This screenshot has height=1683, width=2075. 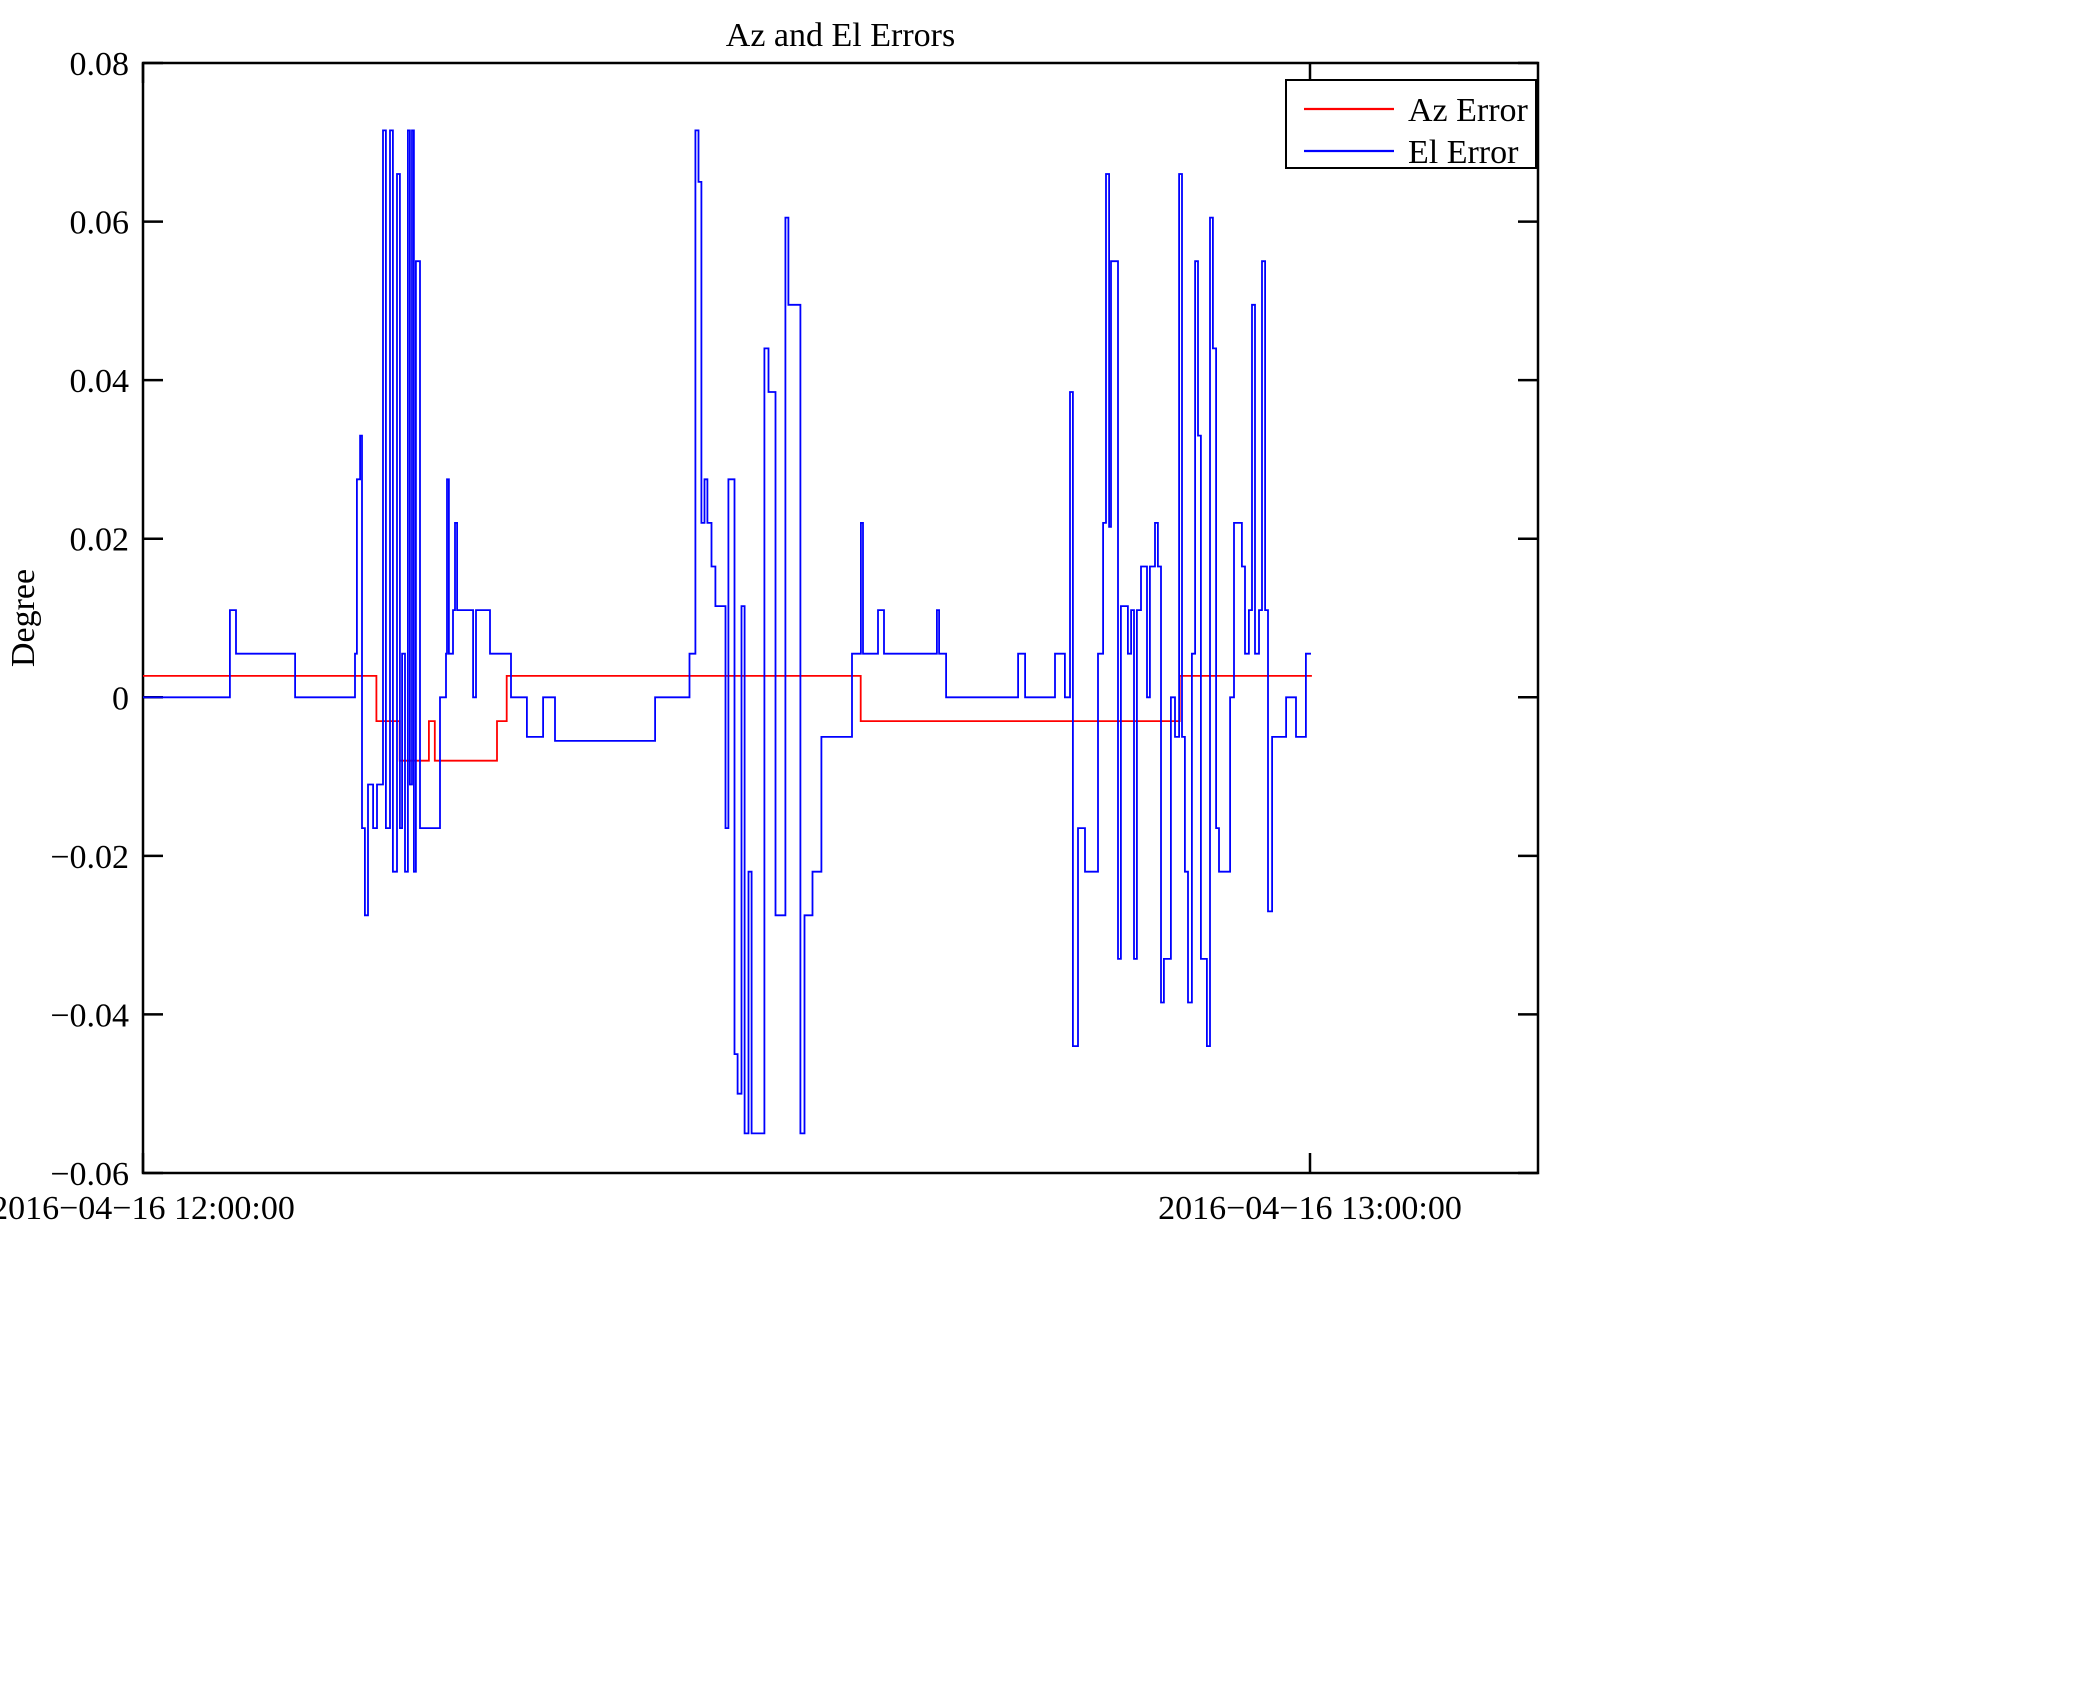 I want to click on legend-label: Az Error, so click(x=1468, y=110).